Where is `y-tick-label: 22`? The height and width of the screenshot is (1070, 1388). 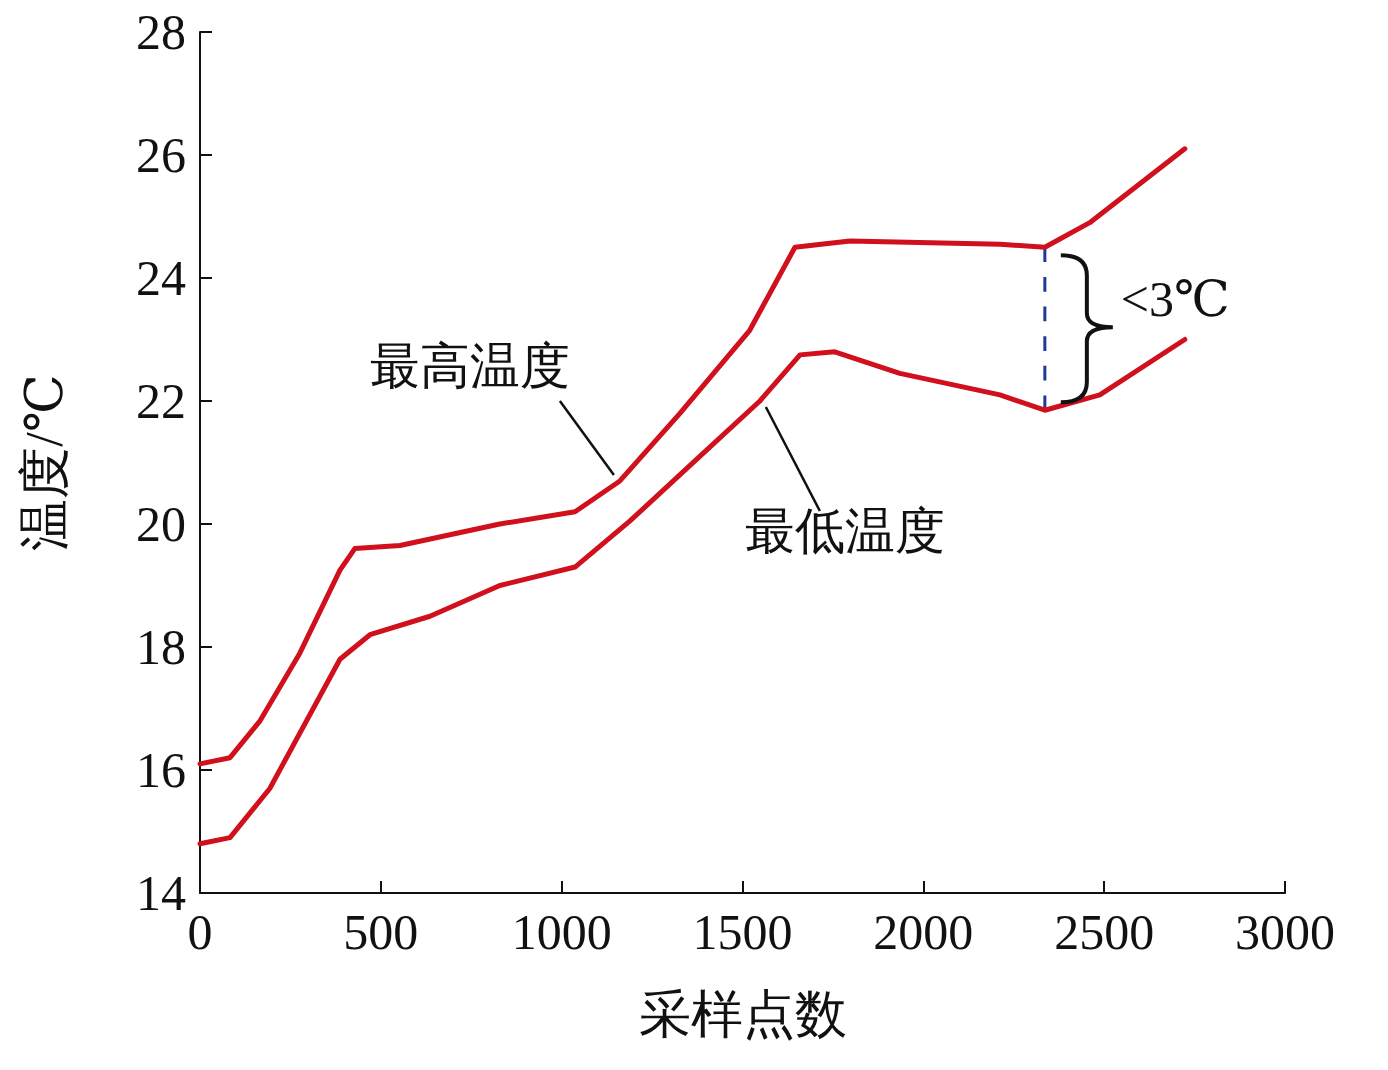
y-tick-label: 22 is located at coordinates (161, 401).